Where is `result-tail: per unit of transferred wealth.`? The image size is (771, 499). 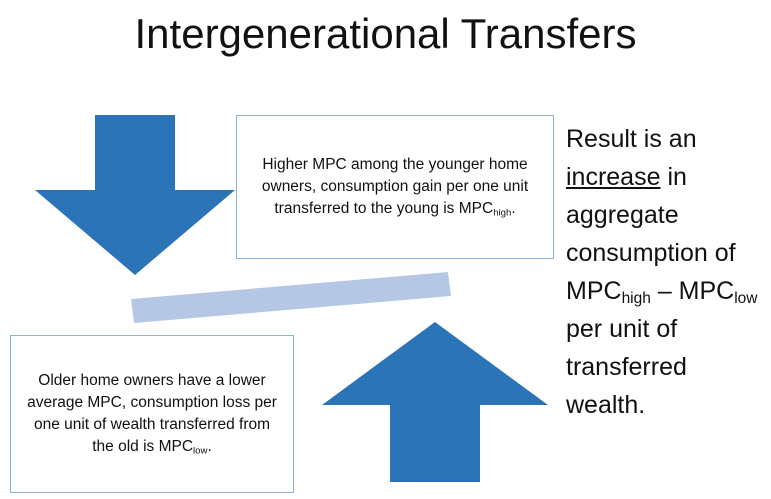 result-tail: per unit of transferred wealth. is located at coordinates (626, 367).